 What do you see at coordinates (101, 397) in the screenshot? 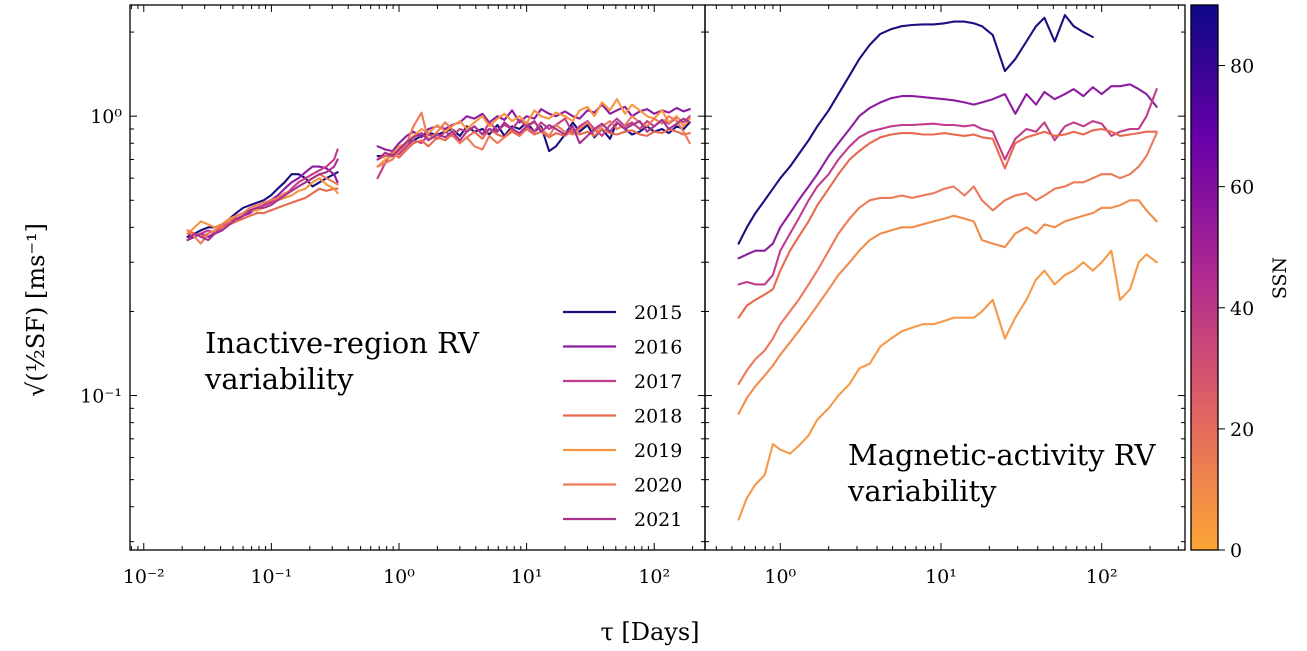
I see `left-ytick-label: 10⁻¹` at bounding box center [101, 397].